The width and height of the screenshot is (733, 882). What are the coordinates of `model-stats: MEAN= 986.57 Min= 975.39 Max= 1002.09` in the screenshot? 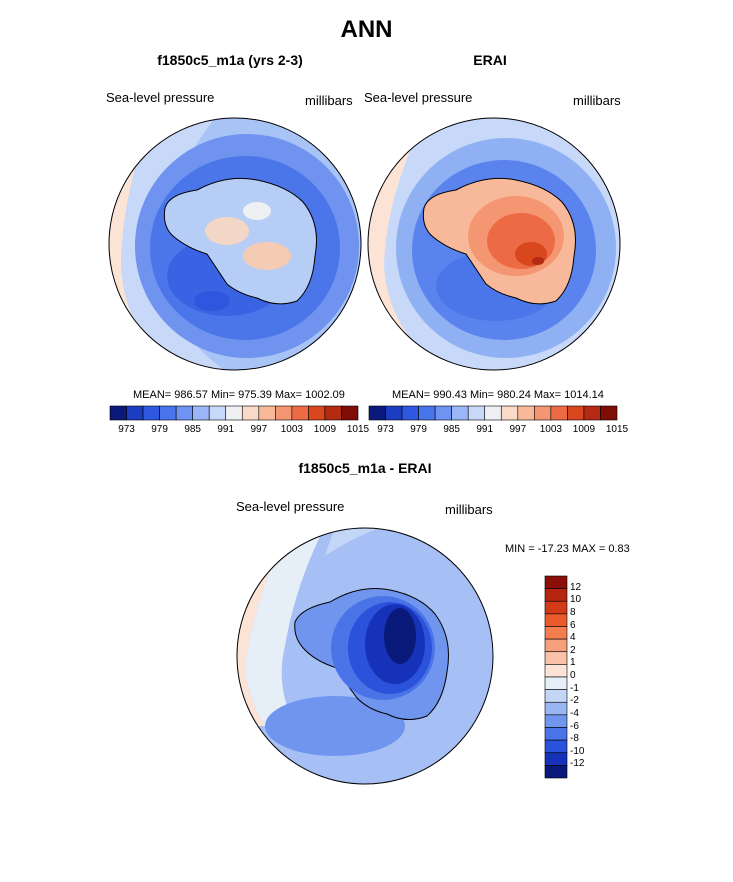 It's located at (239, 395).